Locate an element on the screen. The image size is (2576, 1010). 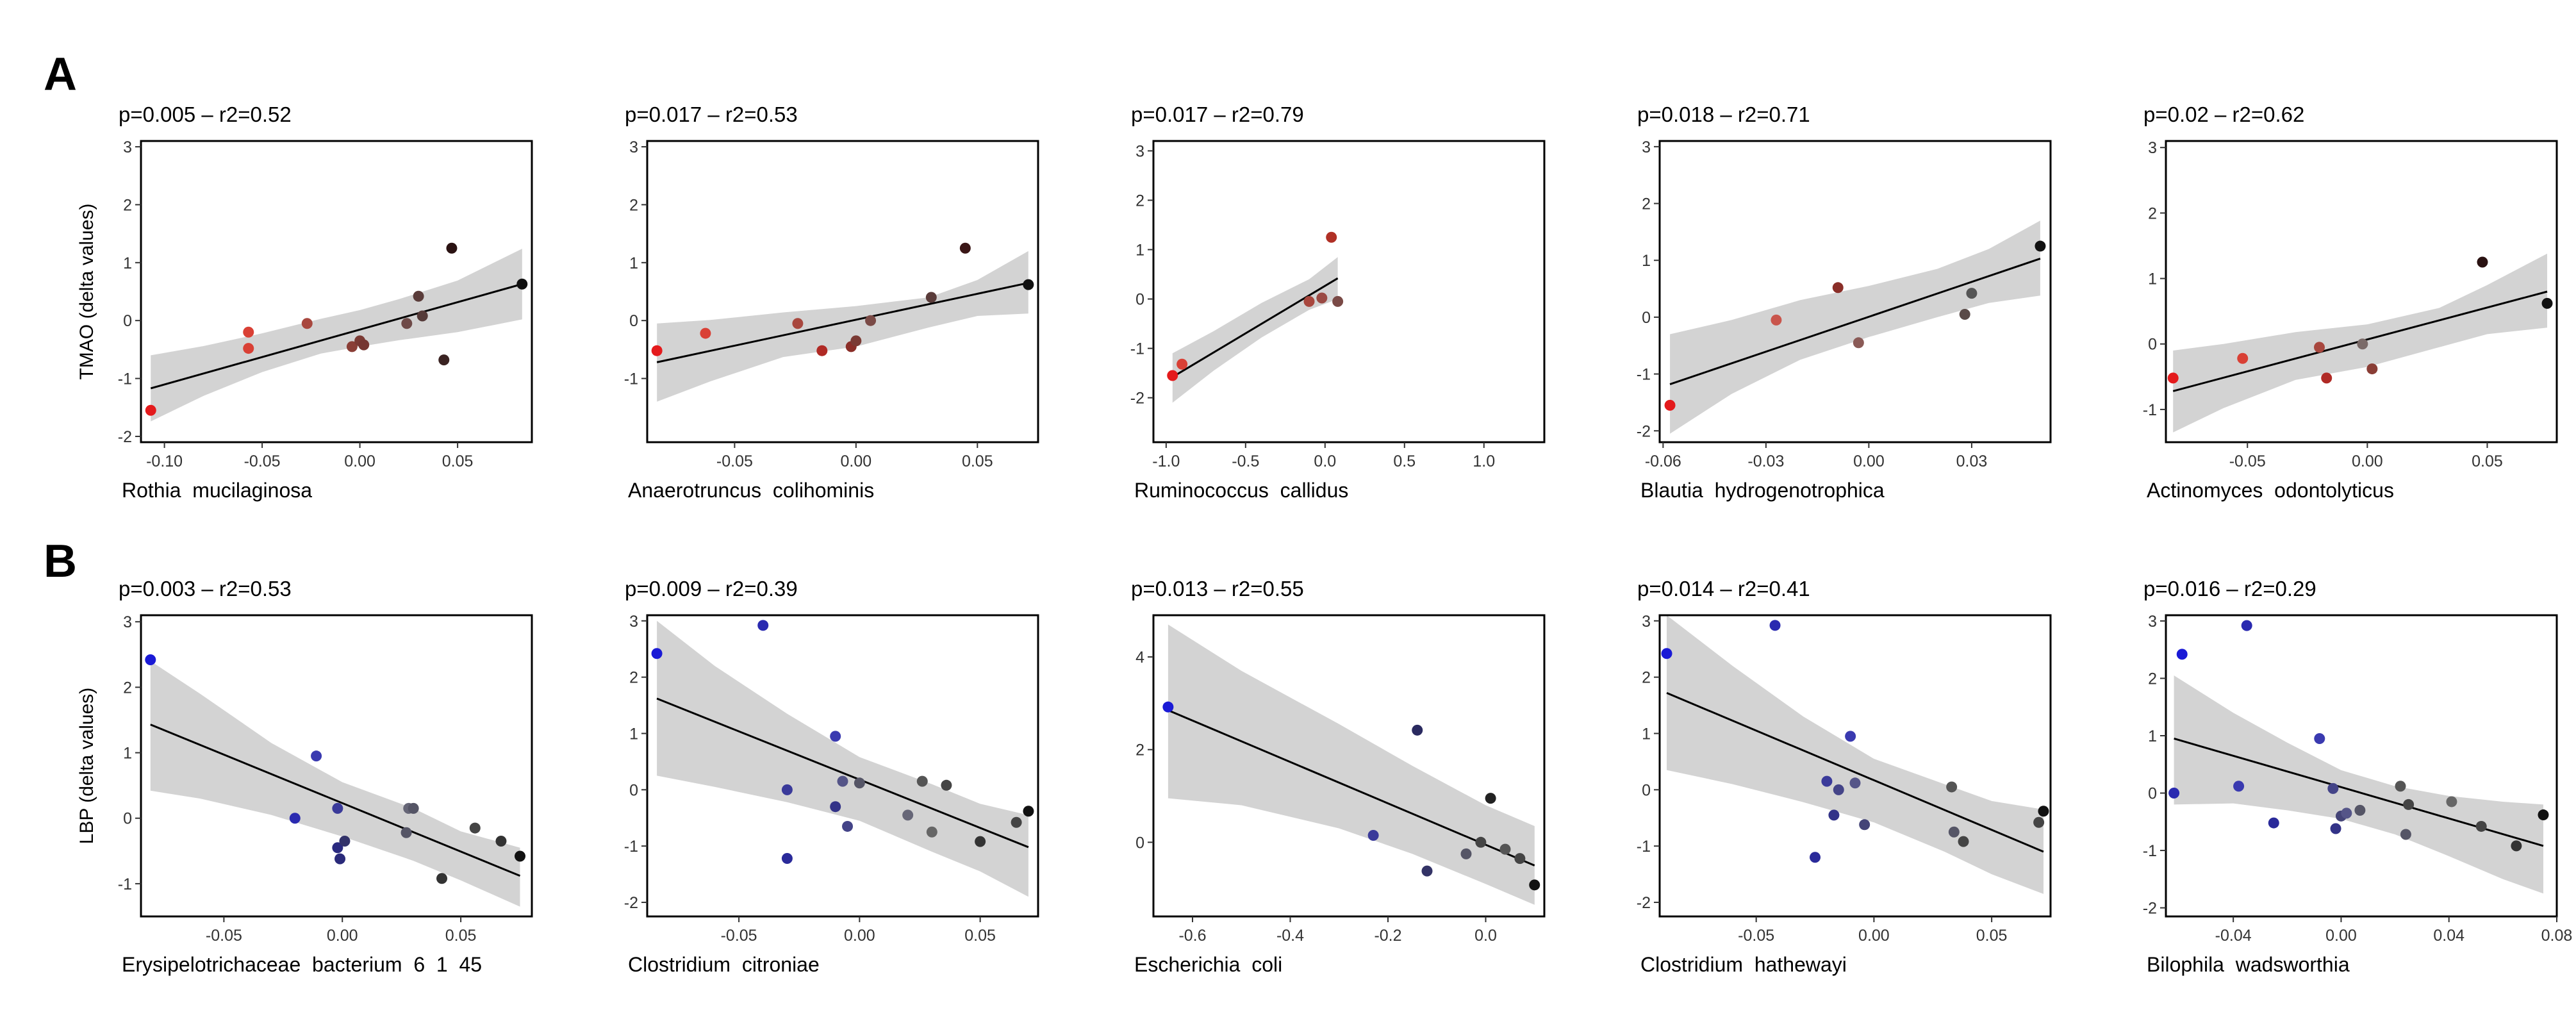
x-tick-label: -0.2 is located at coordinates (1387, 936).